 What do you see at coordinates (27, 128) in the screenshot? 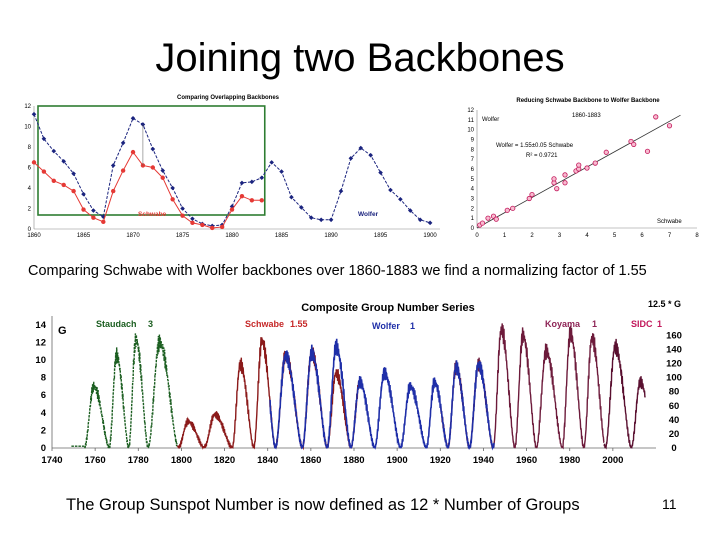
I see `chart1-y-tick-5: 10` at bounding box center [27, 128].